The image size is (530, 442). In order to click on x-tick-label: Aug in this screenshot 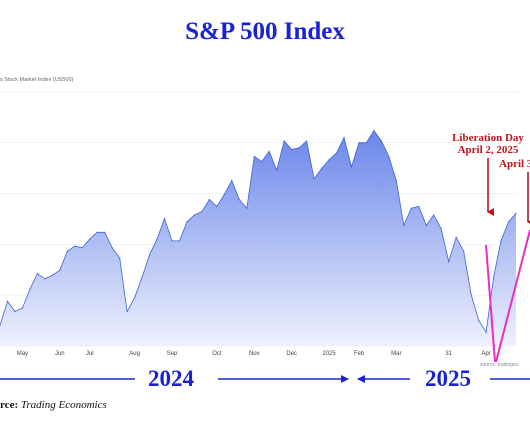, I will do `click(134, 354)`.